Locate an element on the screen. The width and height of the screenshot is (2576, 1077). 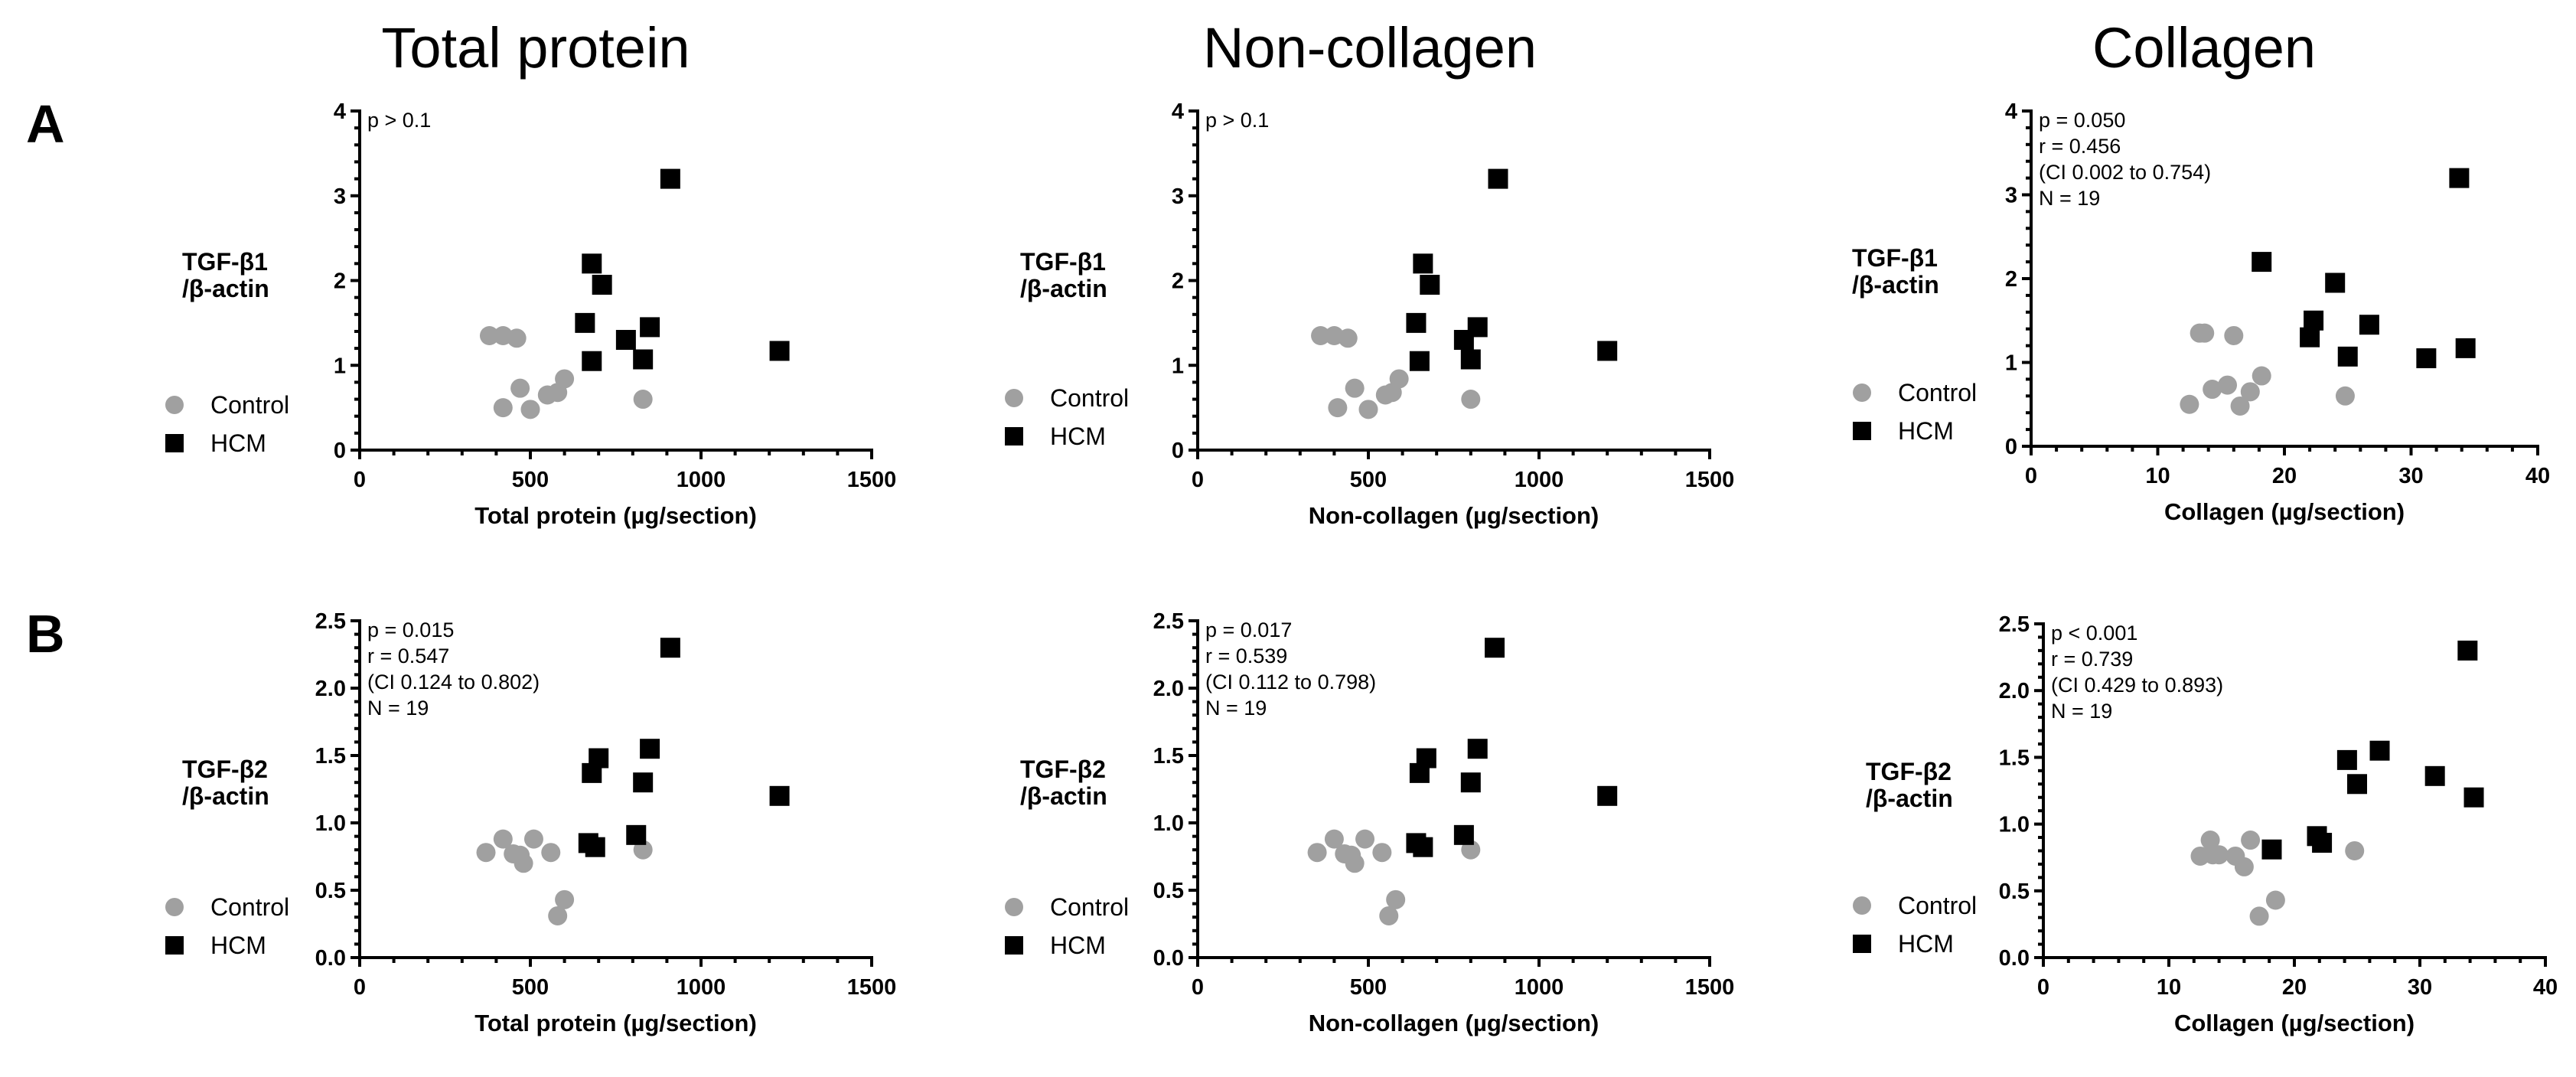
chart-b-0-stat-line: N = 19 is located at coordinates (398, 708).